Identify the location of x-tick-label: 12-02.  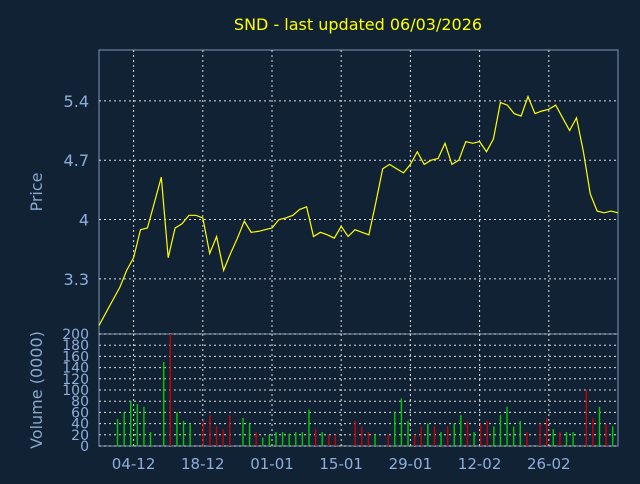
(480, 464).